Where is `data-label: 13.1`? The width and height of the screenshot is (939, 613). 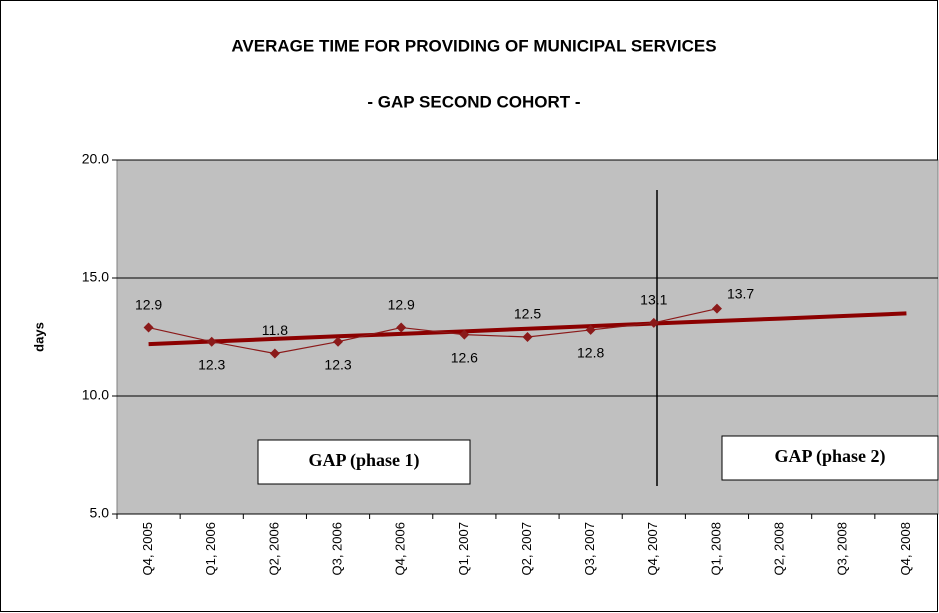
data-label: 13.1 is located at coordinates (653, 300).